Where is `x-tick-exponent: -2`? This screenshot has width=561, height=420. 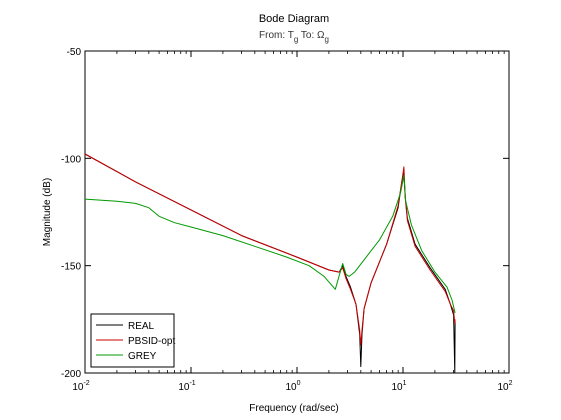
x-tick-exponent: -2 is located at coordinates (86, 383).